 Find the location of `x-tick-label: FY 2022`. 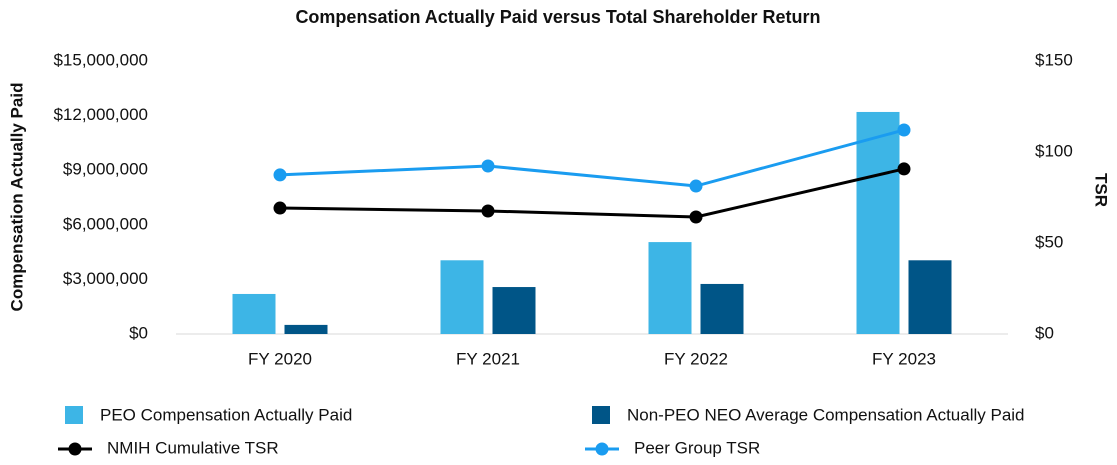

x-tick-label: FY 2022 is located at coordinates (696, 358).